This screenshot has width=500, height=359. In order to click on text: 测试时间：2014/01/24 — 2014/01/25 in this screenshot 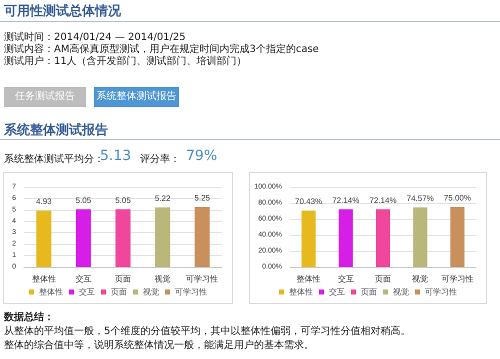, I will do `click(95, 37)`.